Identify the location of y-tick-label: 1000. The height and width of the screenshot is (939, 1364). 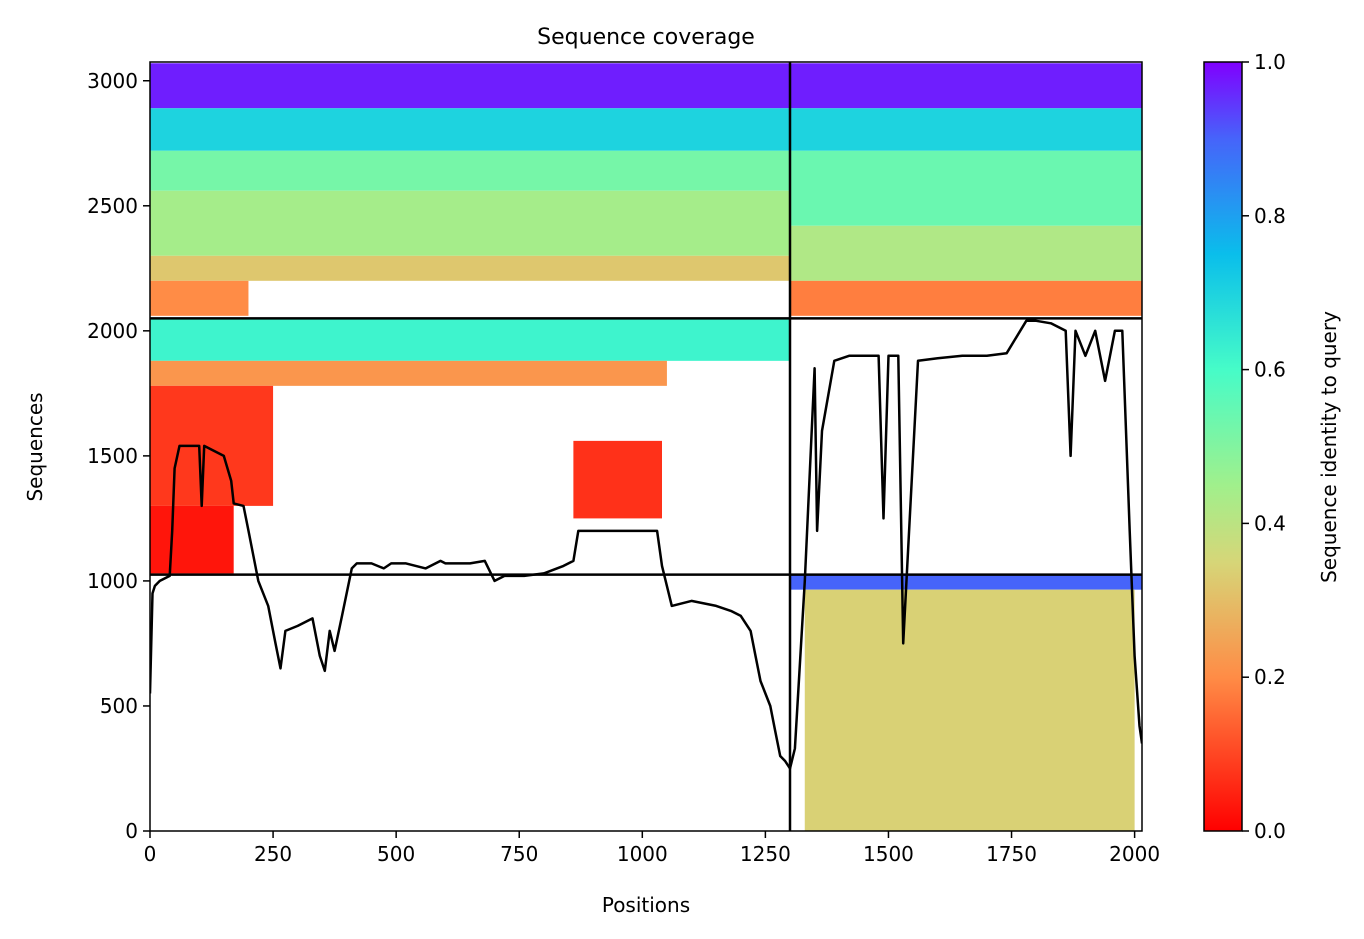
(112, 581).